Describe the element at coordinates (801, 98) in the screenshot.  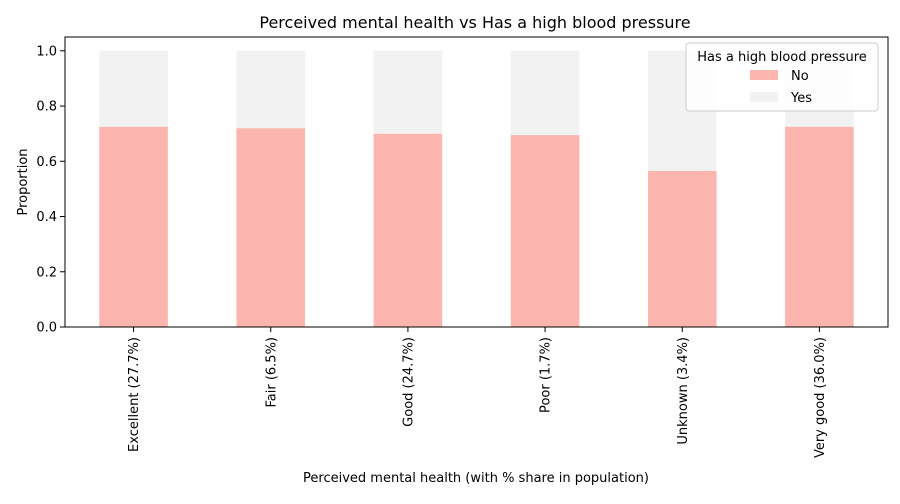
I see `legend-label-yes: Yes` at that location.